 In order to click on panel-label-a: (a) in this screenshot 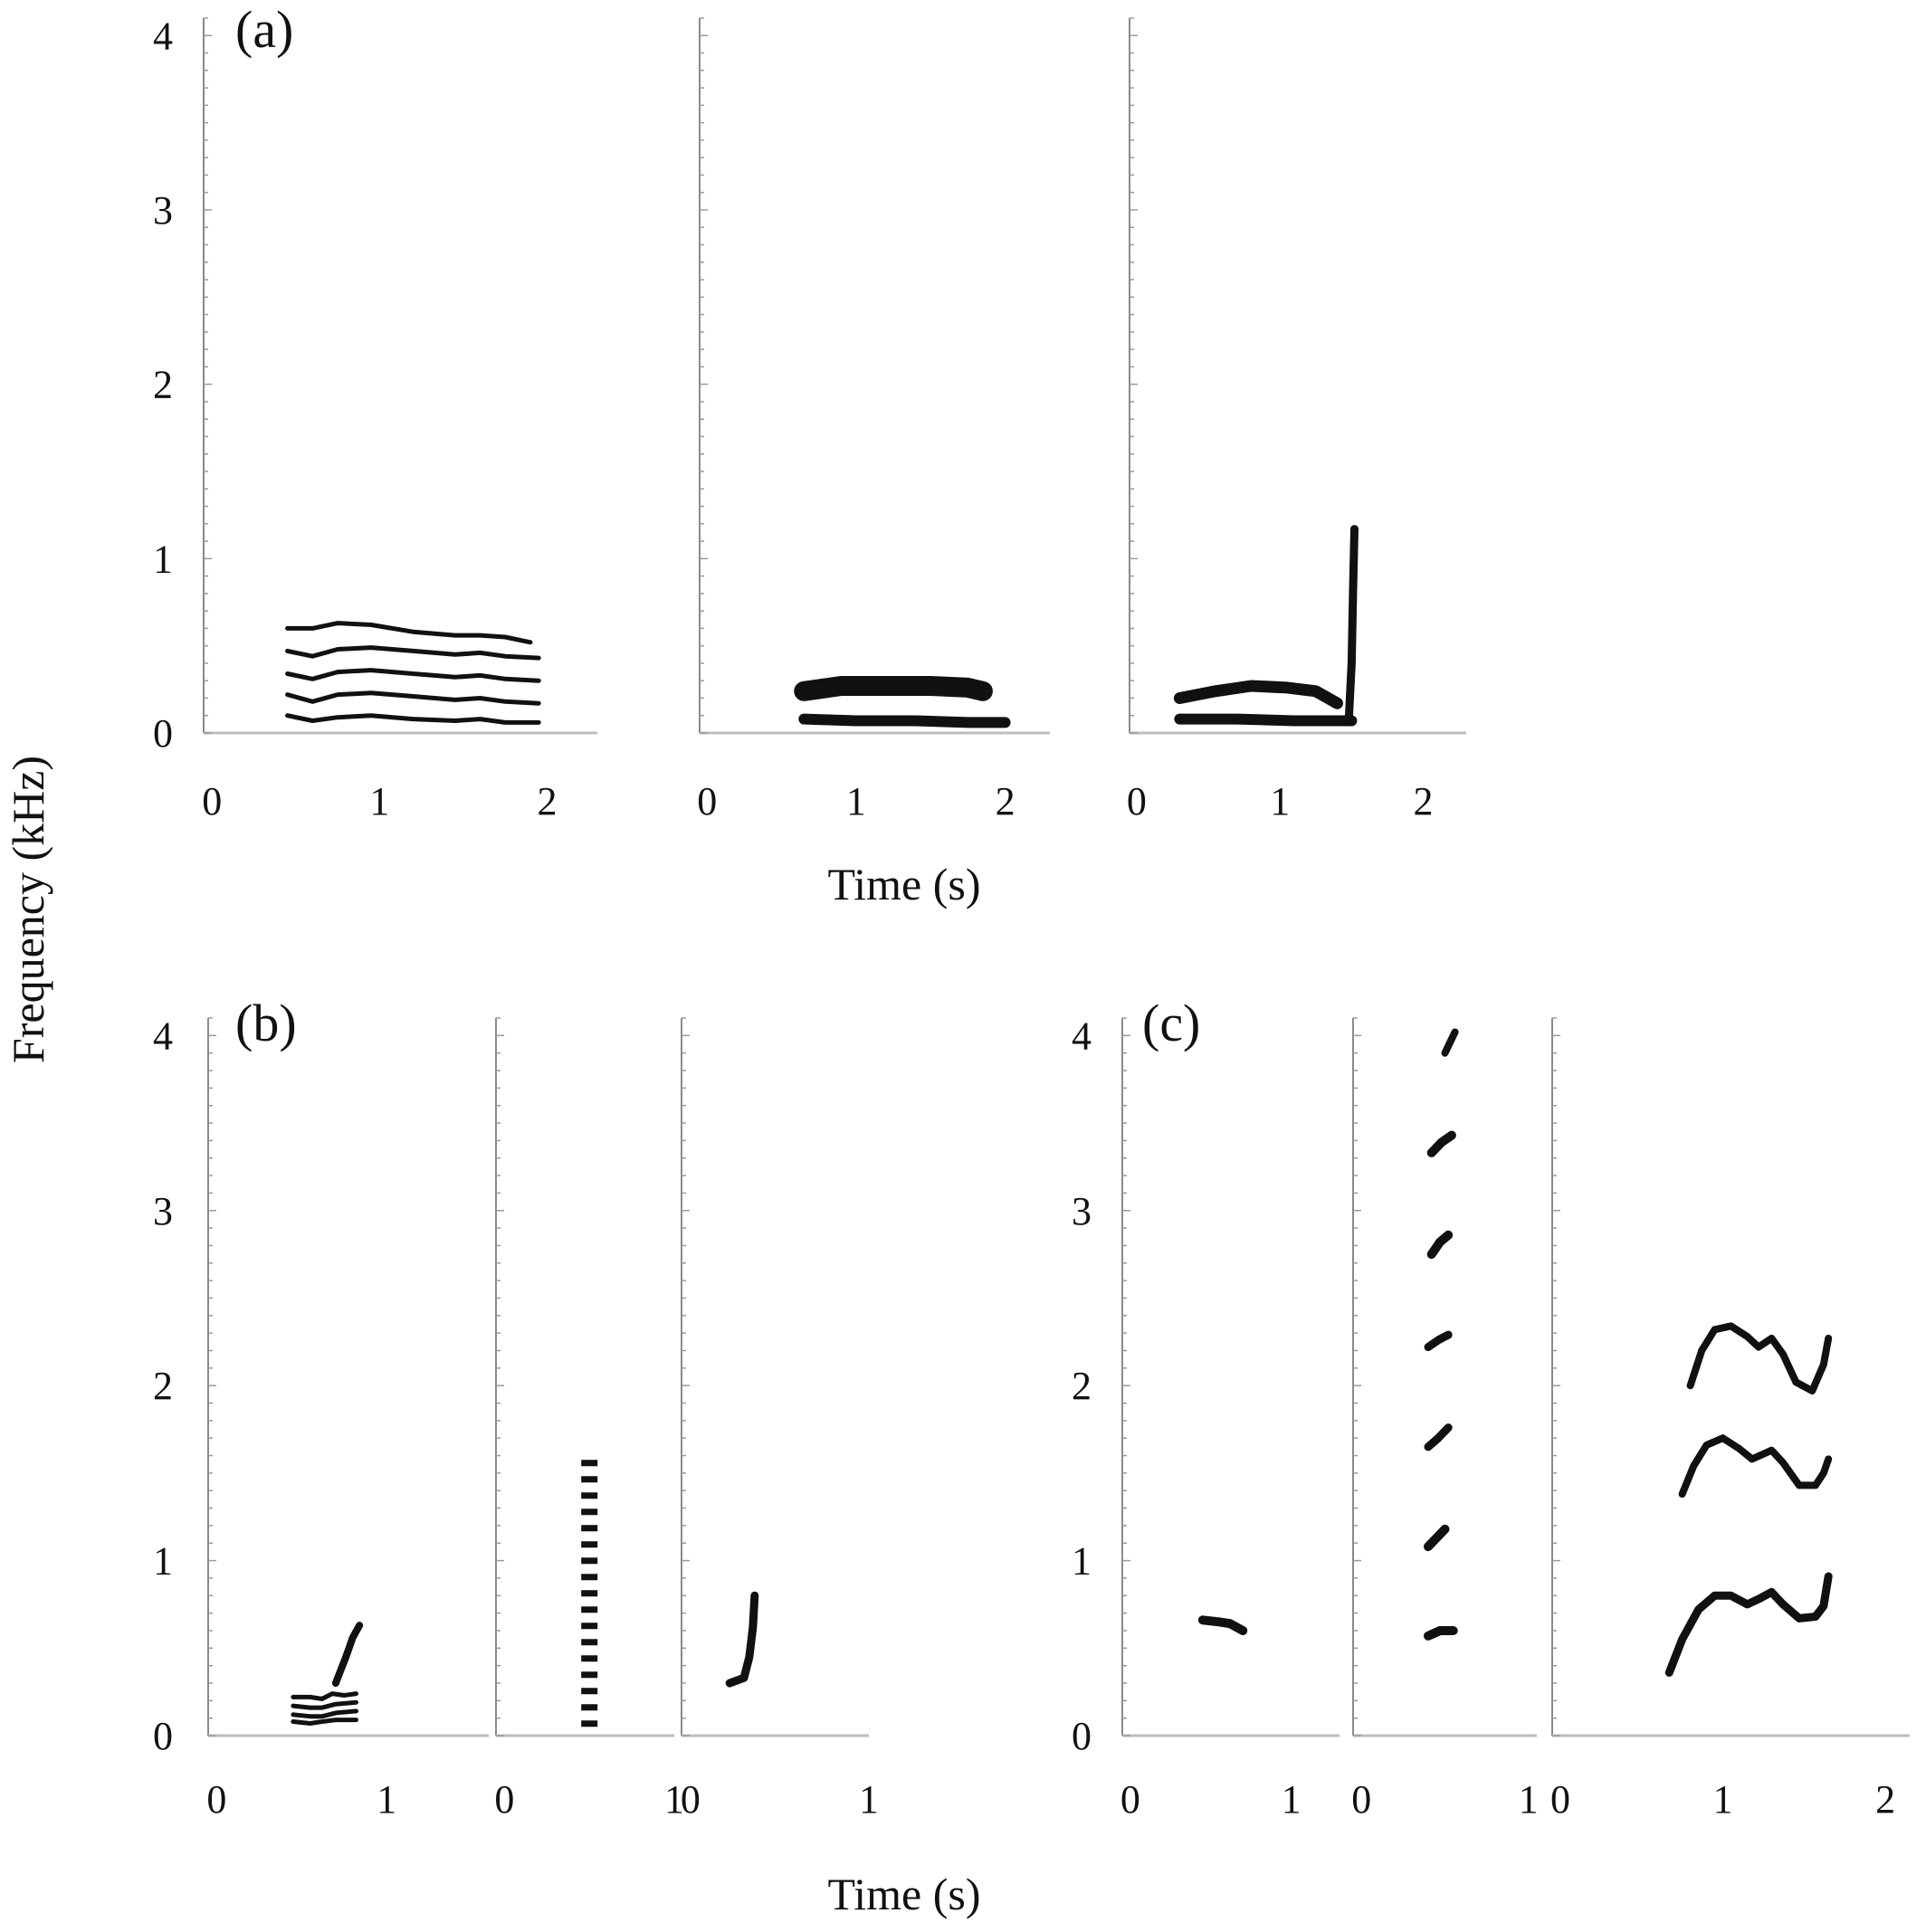, I will do `click(264, 29)`.